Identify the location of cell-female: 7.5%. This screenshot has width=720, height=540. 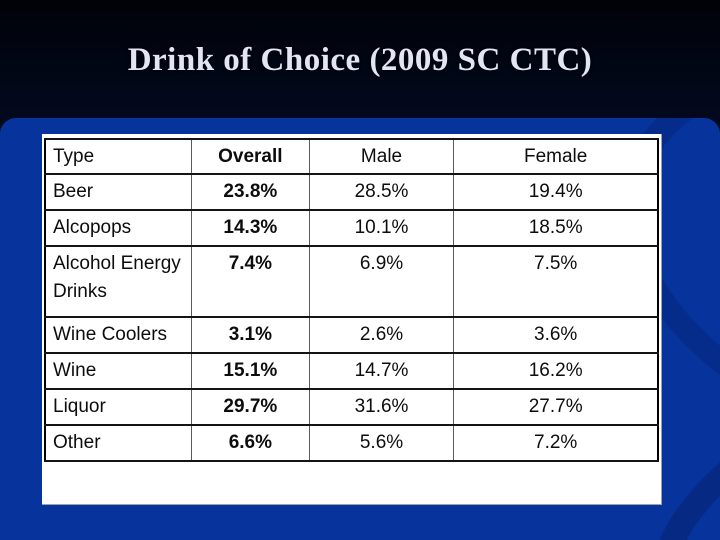
(556, 281).